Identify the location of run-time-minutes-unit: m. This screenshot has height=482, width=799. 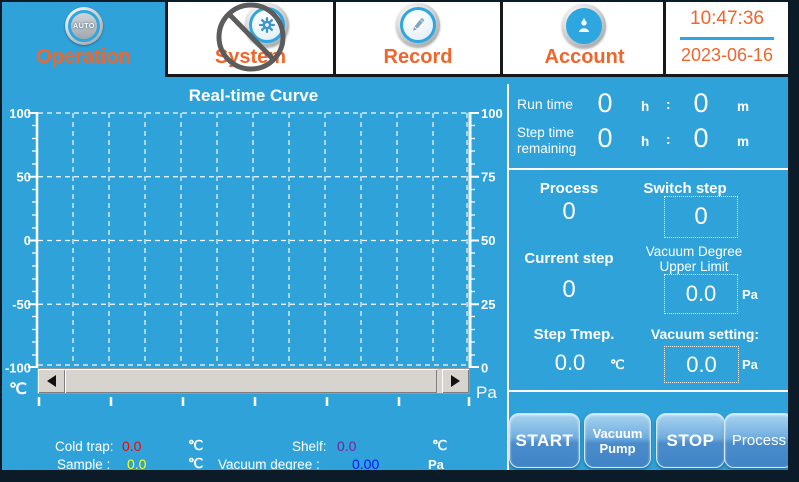
(743, 106).